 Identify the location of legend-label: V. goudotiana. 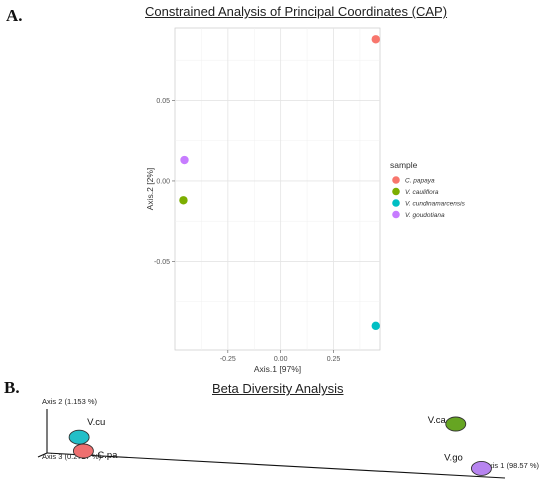
(425, 215).